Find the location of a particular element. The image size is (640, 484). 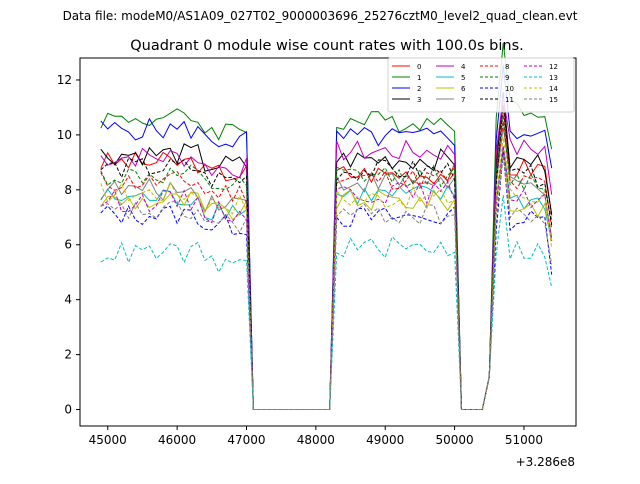

legend-label-5: 5 is located at coordinates (463, 78).